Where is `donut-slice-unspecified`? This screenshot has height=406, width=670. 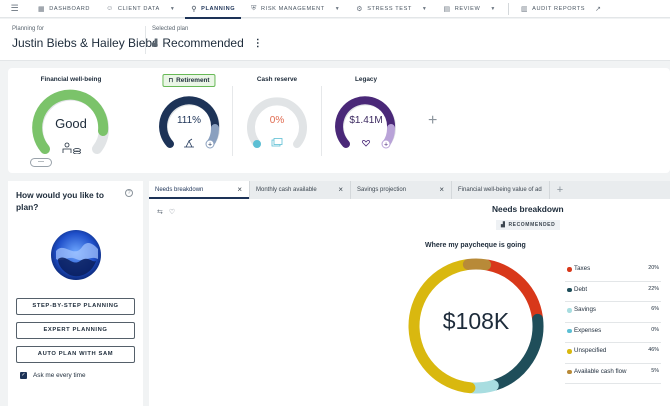
donut-slice-unspecified is located at coordinates (442, 326).